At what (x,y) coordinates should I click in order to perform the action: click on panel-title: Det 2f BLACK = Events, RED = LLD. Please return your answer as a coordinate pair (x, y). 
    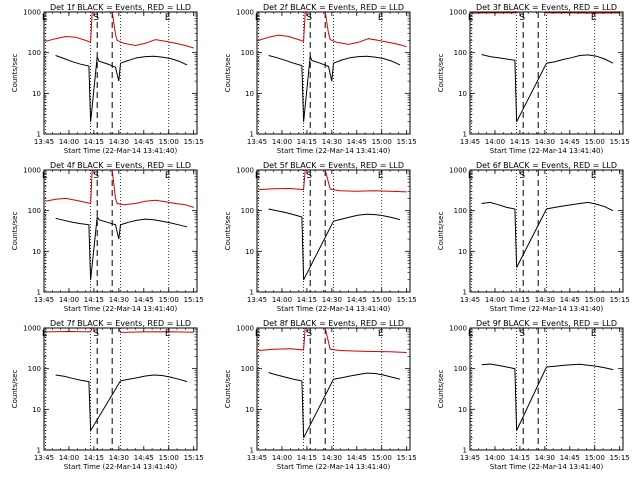
    Looking at the image, I should click on (333, 7).